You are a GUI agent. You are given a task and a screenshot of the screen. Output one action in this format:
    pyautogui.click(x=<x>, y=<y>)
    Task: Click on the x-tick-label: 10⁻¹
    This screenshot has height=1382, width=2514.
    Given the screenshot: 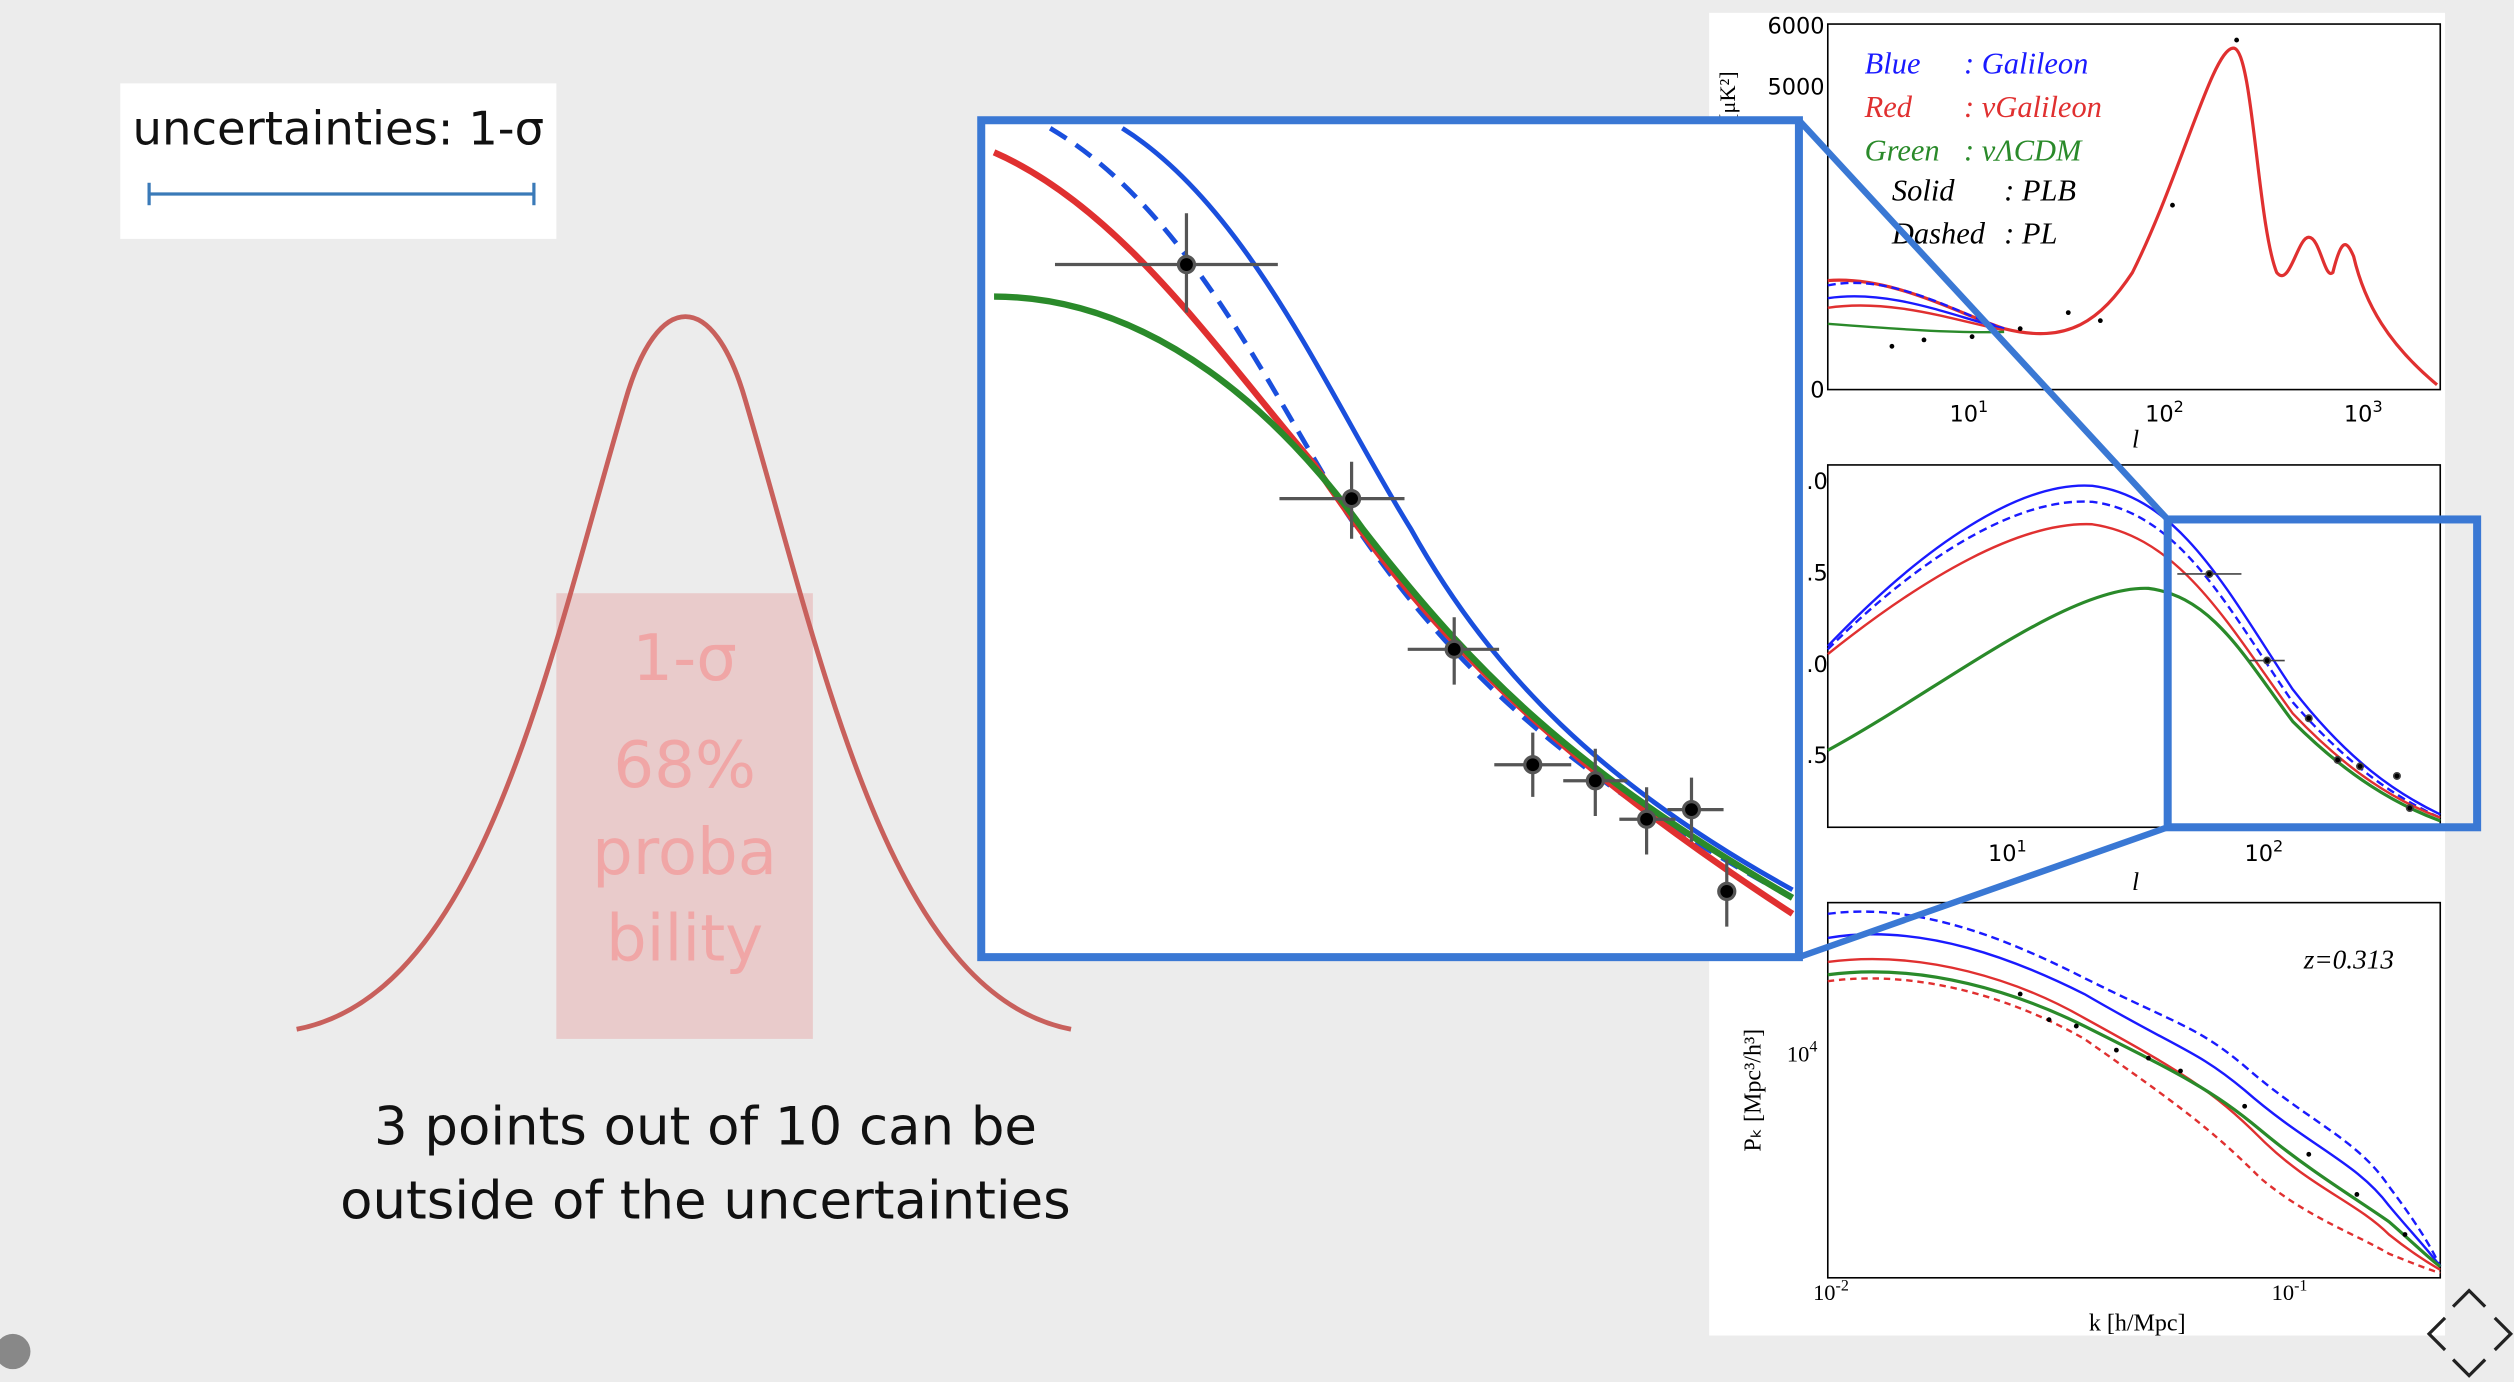 What is the action you would take?
    pyautogui.click(x=2290, y=1292)
    